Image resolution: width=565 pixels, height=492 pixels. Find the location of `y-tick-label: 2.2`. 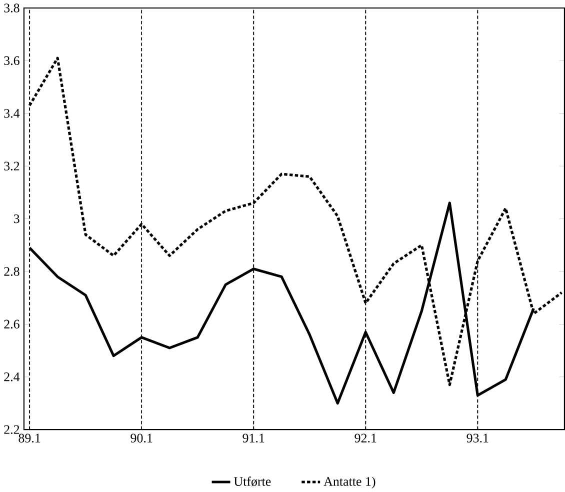

y-tick-label: 2.2 is located at coordinates (12, 429).